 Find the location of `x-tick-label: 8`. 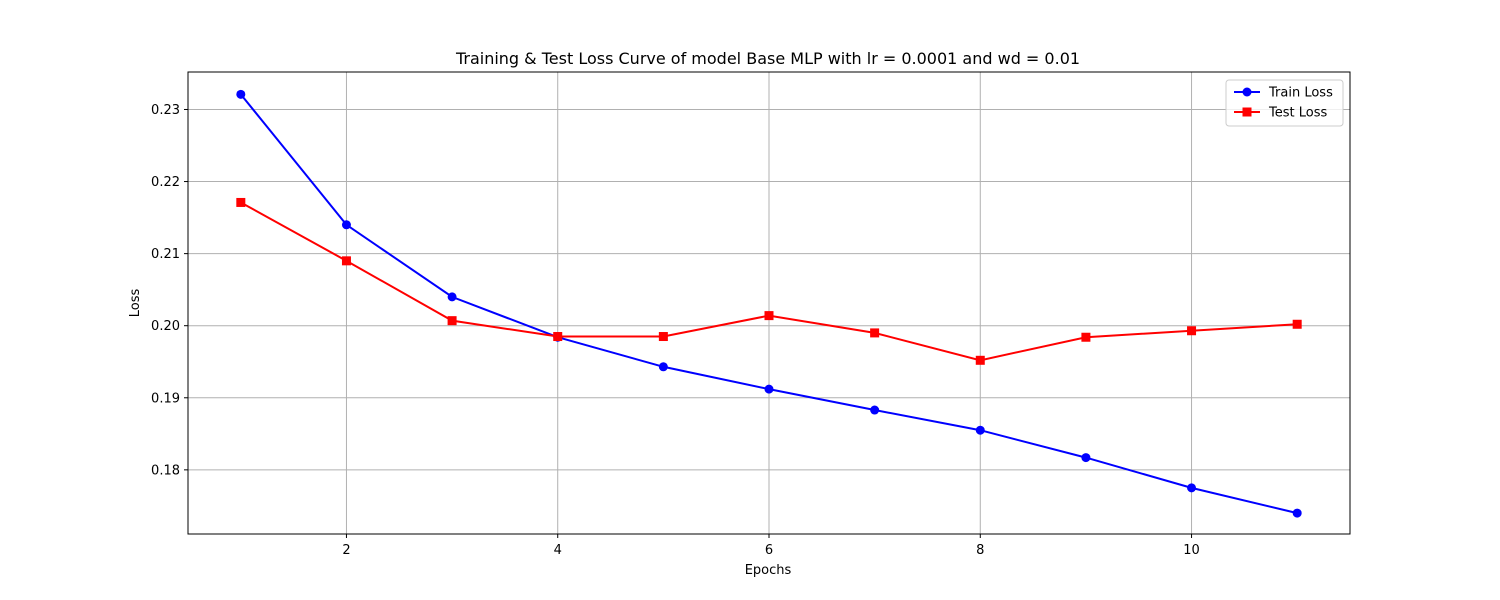

x-tick-label: 8 is located at coordinates (980, 550).